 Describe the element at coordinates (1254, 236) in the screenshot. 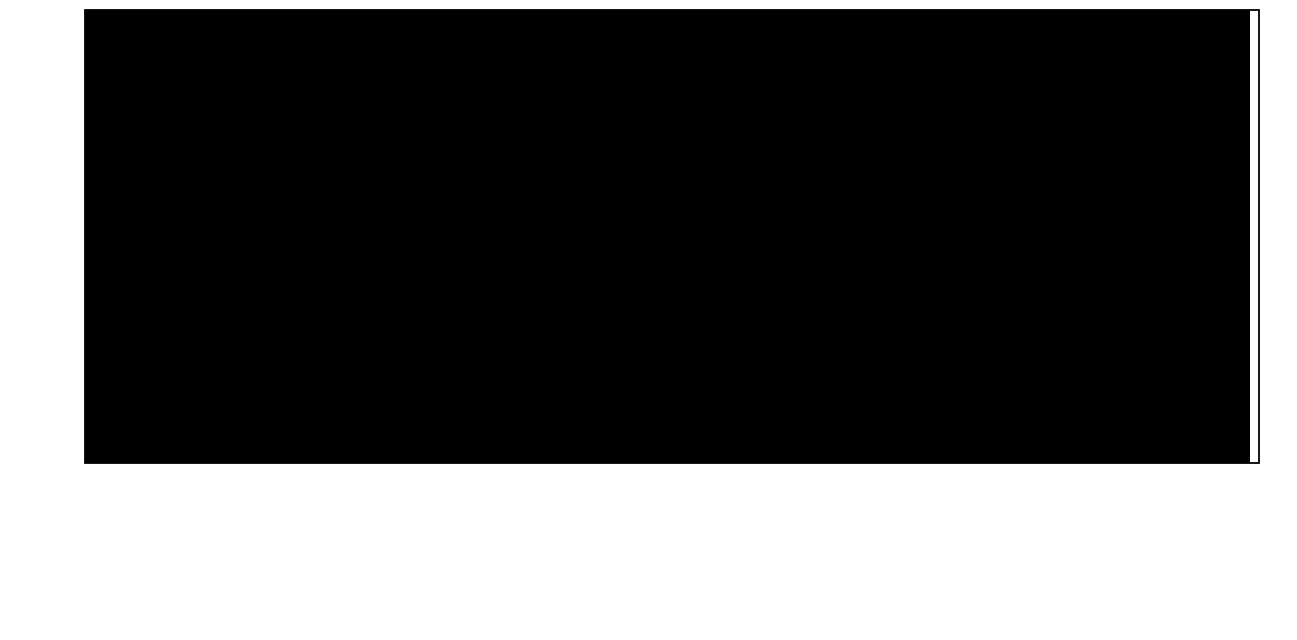

I see `no-data-strip` at that location.